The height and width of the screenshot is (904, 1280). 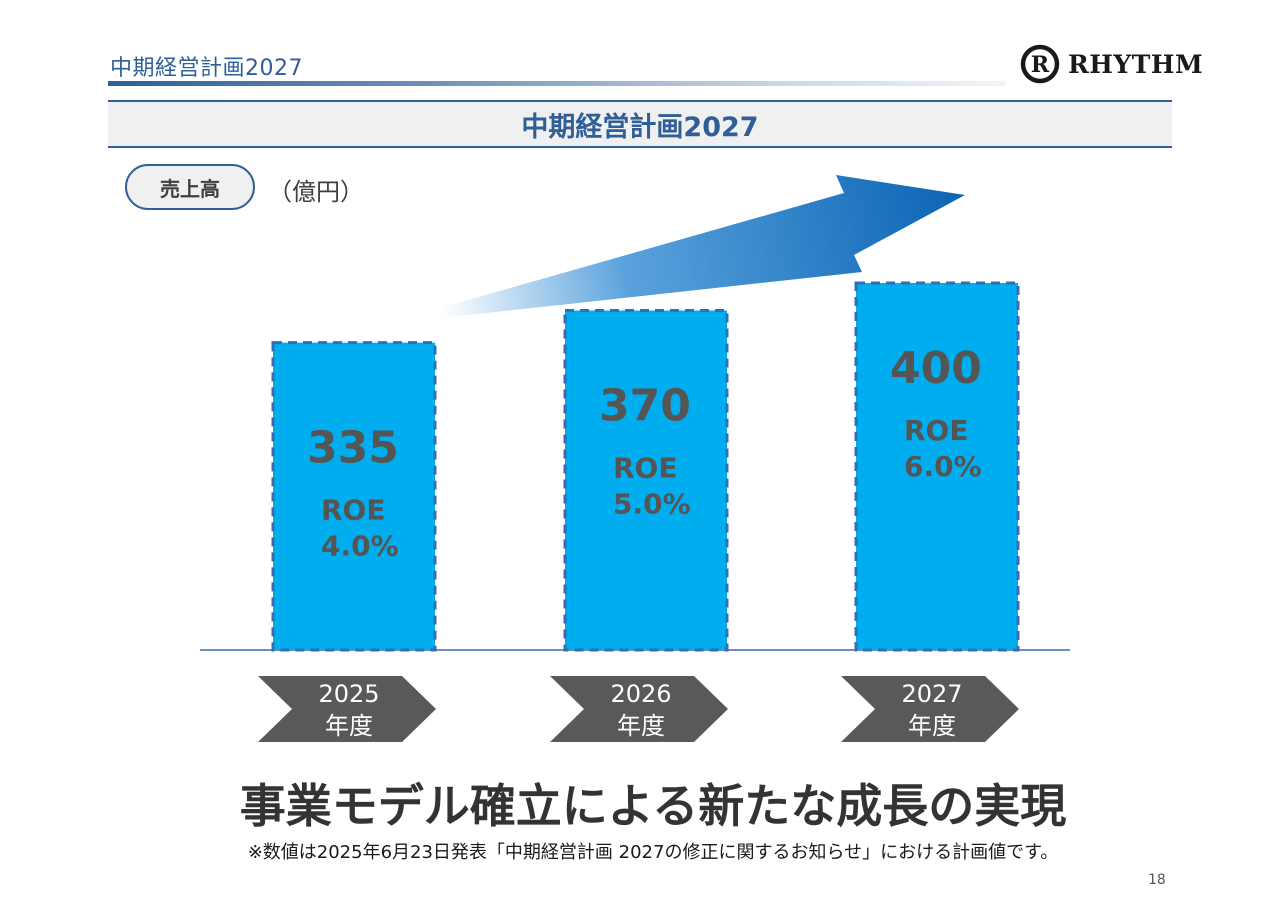 I want to click on year-label: 2025, so click(x=348, y=694).